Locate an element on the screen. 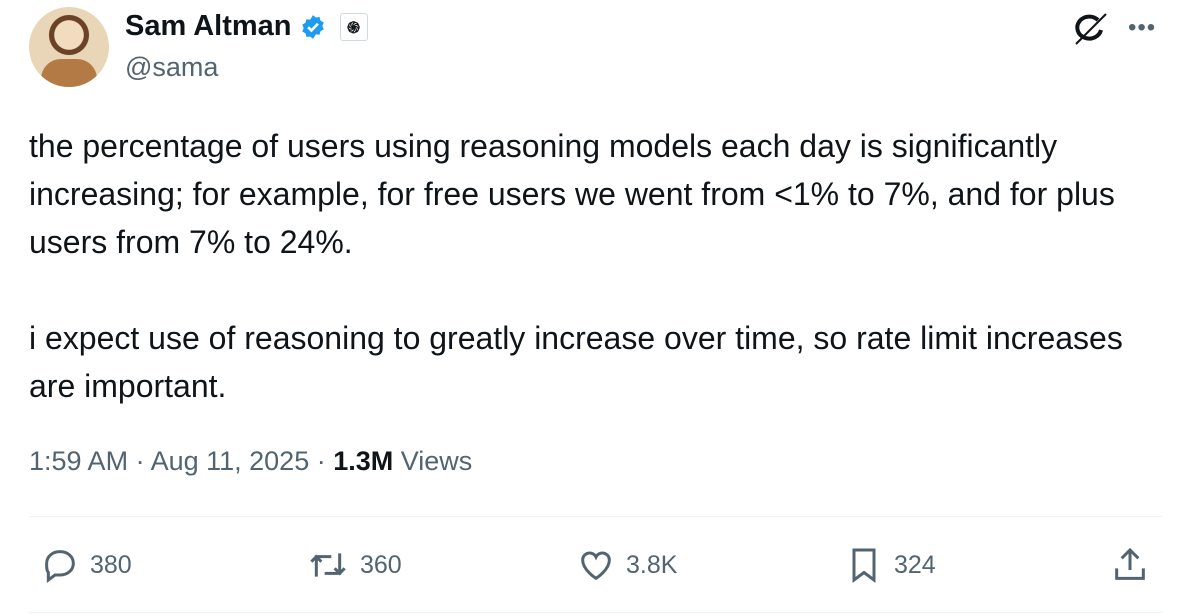  views-count: 1.3M is located at coordinates (363, 461).